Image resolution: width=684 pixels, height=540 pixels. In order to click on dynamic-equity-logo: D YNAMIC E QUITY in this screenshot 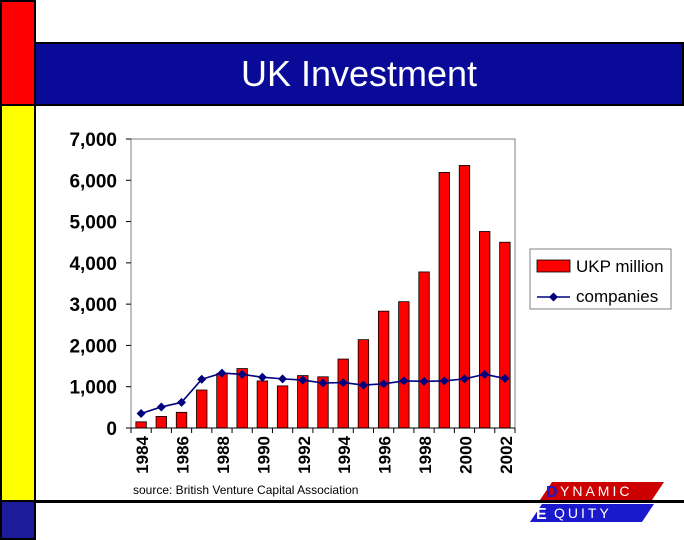, I will do `click(597, 502)`.